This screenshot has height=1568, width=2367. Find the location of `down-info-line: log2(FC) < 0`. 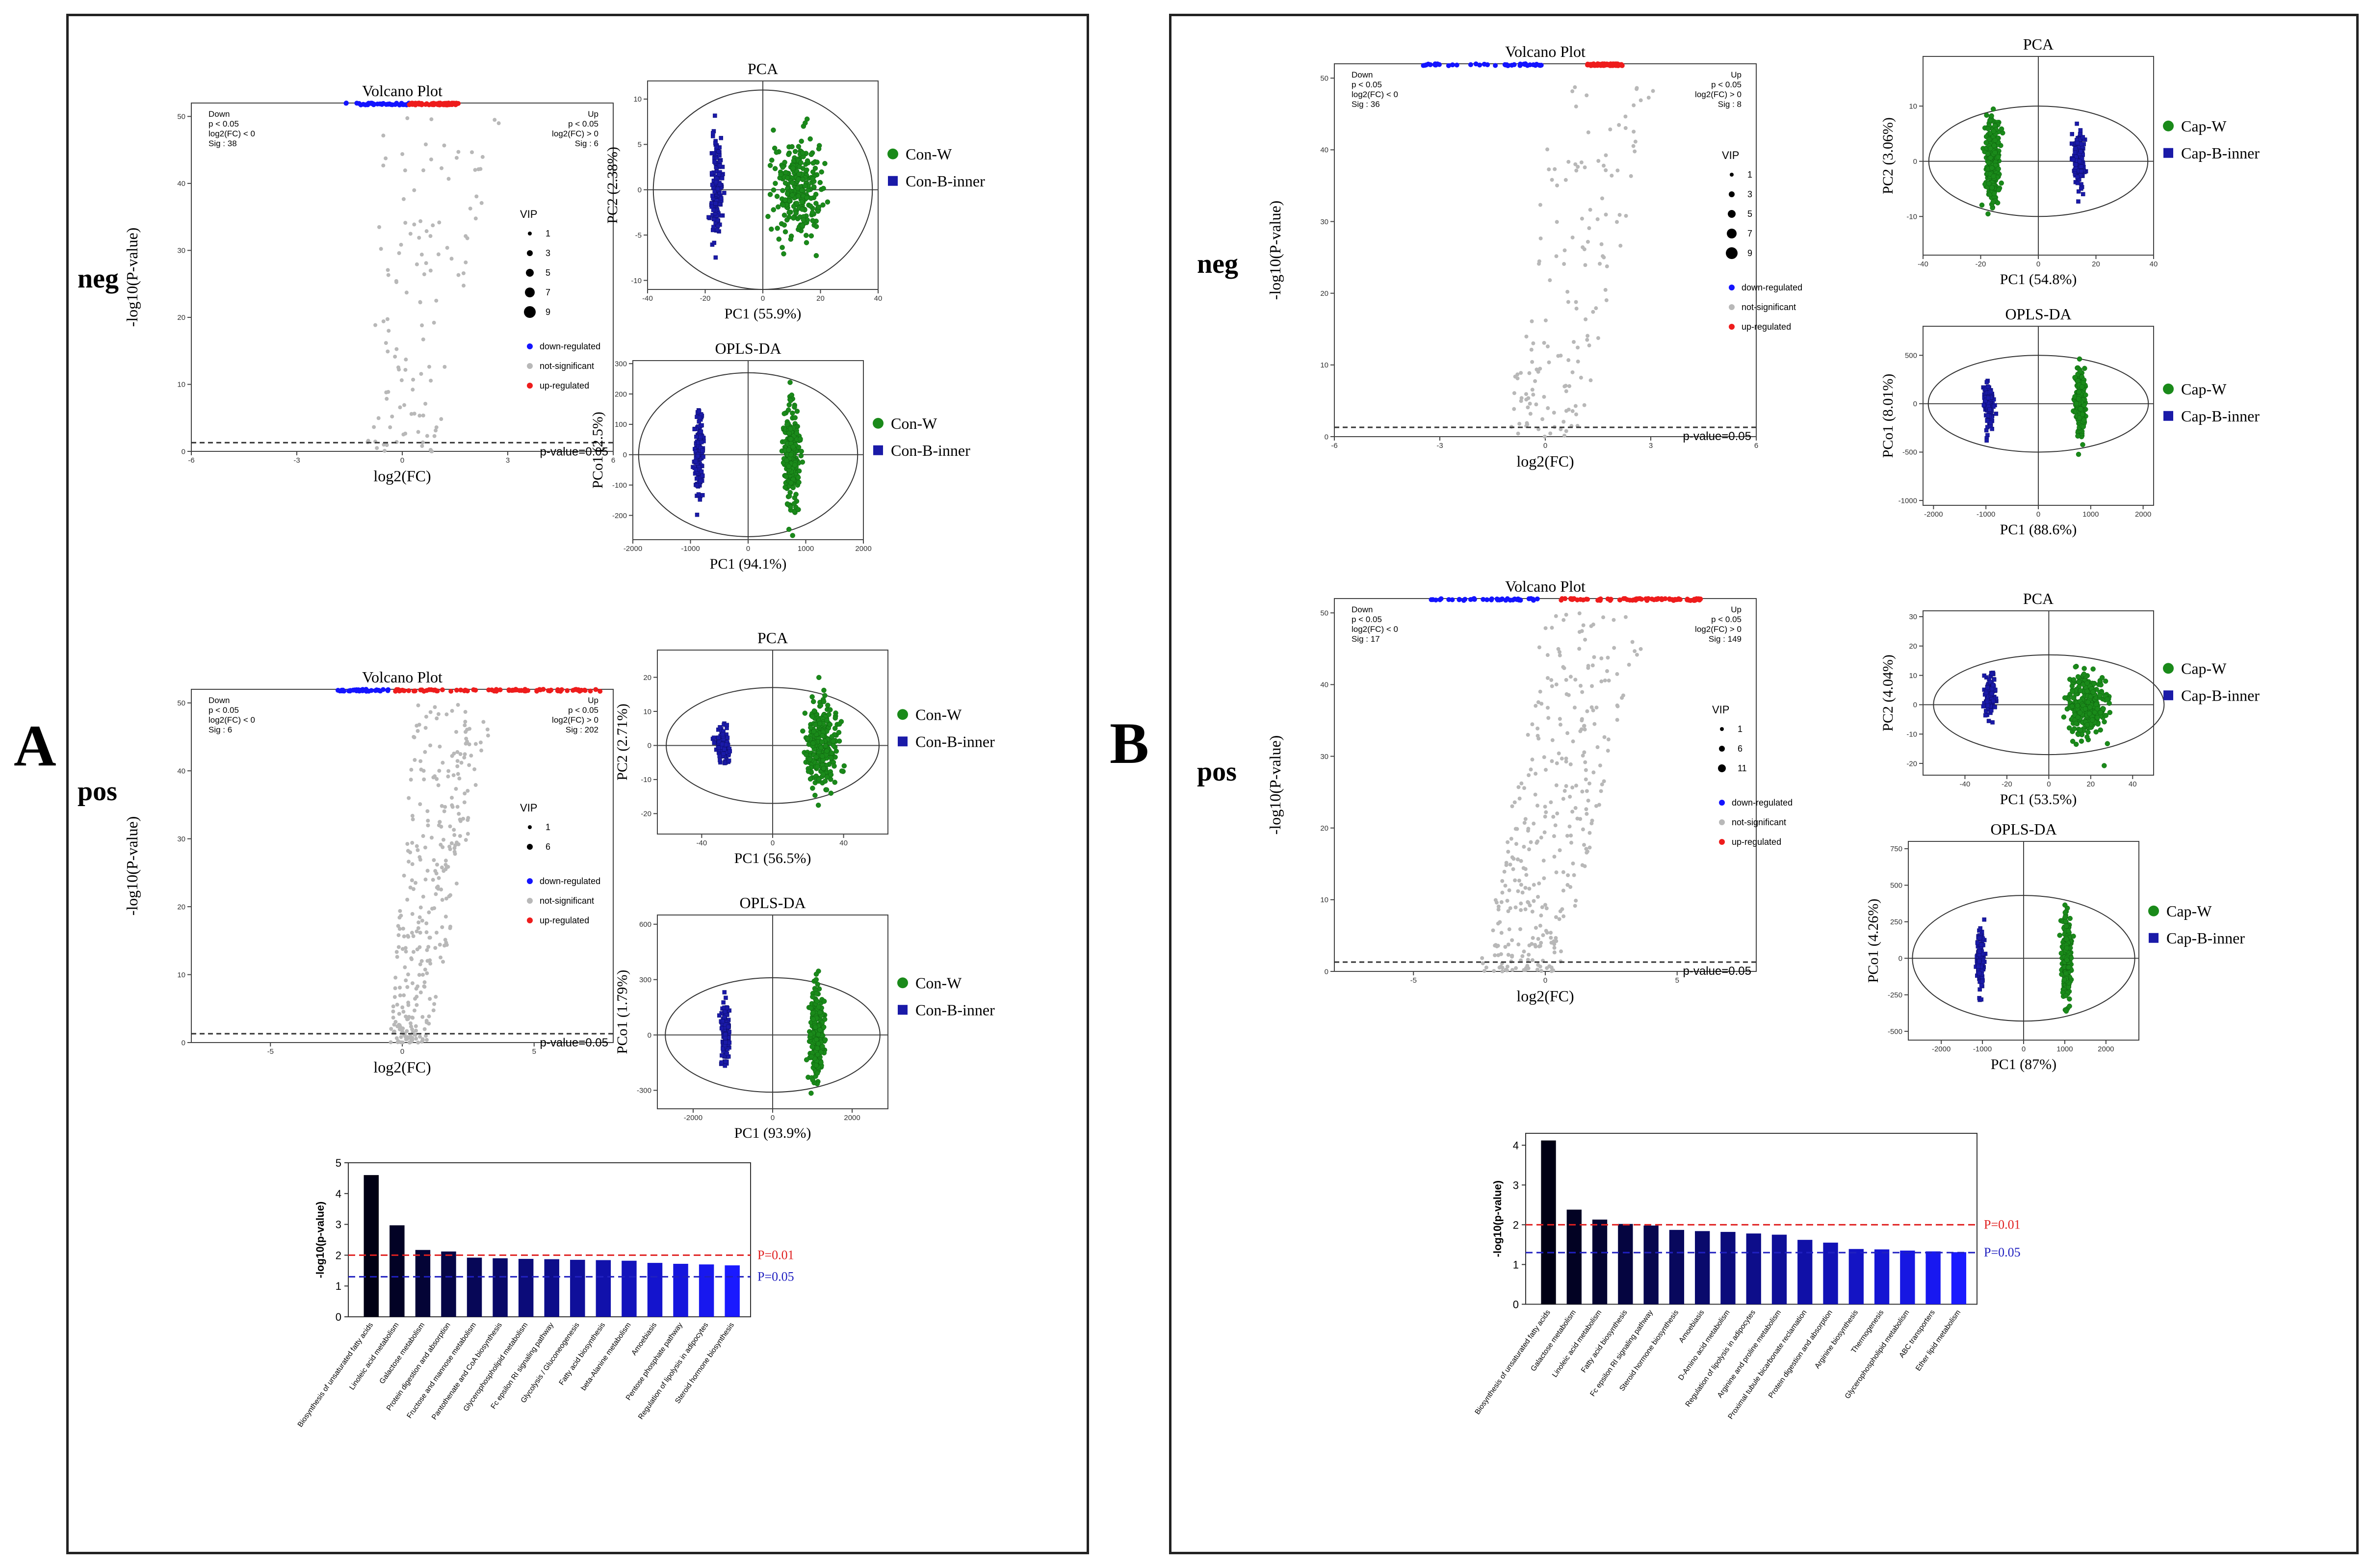

down-info-line: log2(FC) < 0 is located at coordinates (1375, 94).